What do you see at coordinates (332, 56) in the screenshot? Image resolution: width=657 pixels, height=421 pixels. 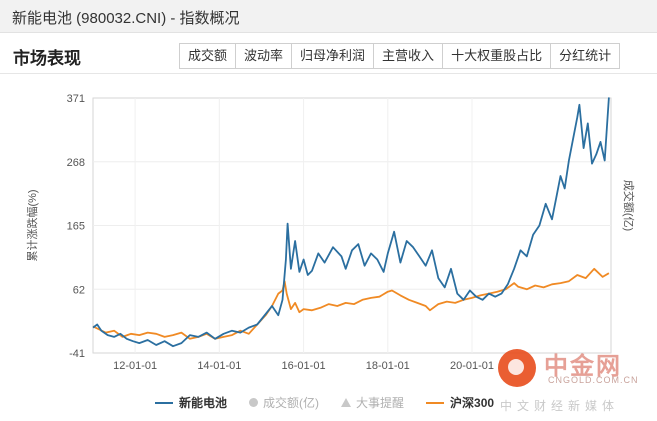 I see `tab-net-profit: 归母净利润` at bounding box center [332, 56].